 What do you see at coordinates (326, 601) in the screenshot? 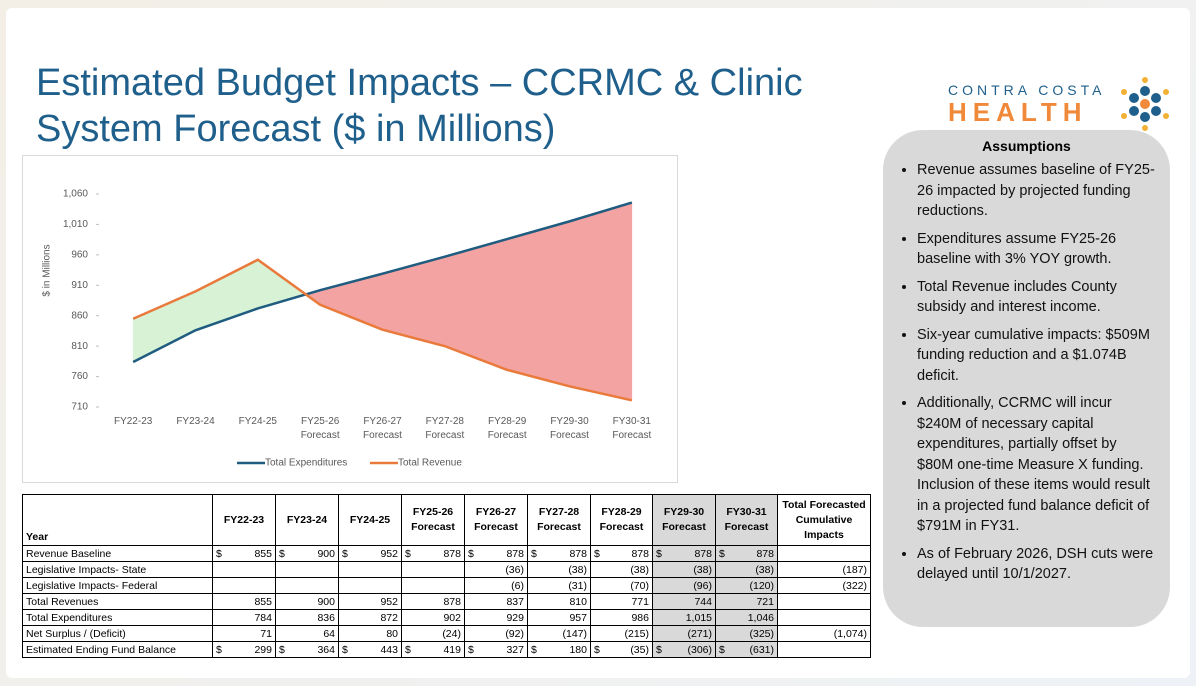
I see `cell-value: 900` at bounding box center [326, 601].